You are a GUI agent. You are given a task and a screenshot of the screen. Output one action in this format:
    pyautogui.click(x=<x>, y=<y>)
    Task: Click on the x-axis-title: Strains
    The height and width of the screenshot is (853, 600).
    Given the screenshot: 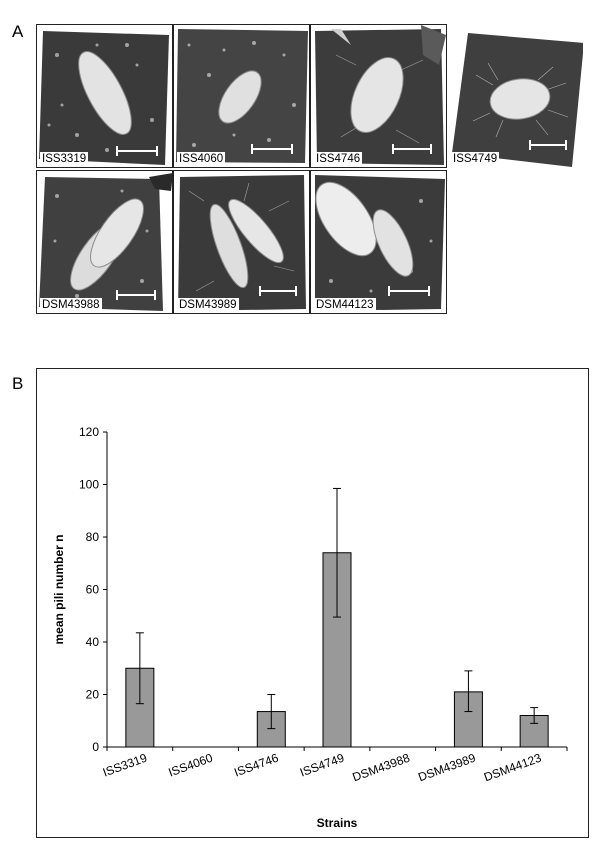 What is the action you would take?
    pyautogui.click(x=337, y=823)
    